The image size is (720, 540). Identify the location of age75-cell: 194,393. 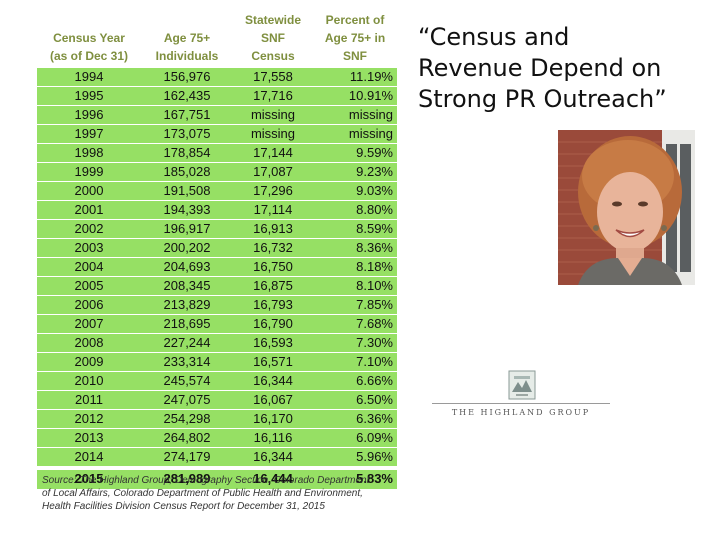
(187, 209).